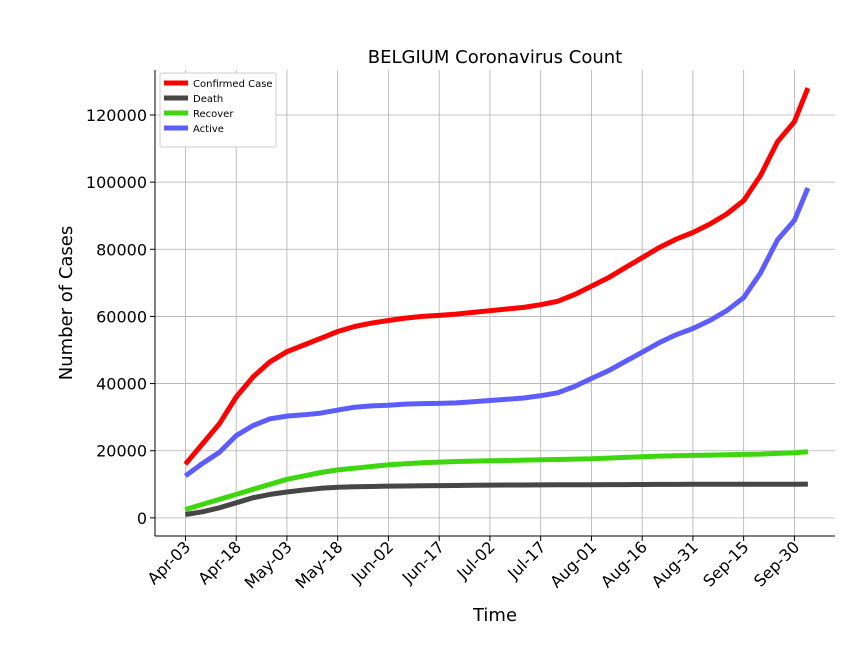  What do you see at coordinates (268, 564) in the screenshot?
I see `x-tick-label: May-03` at bounding box center [268, 564].